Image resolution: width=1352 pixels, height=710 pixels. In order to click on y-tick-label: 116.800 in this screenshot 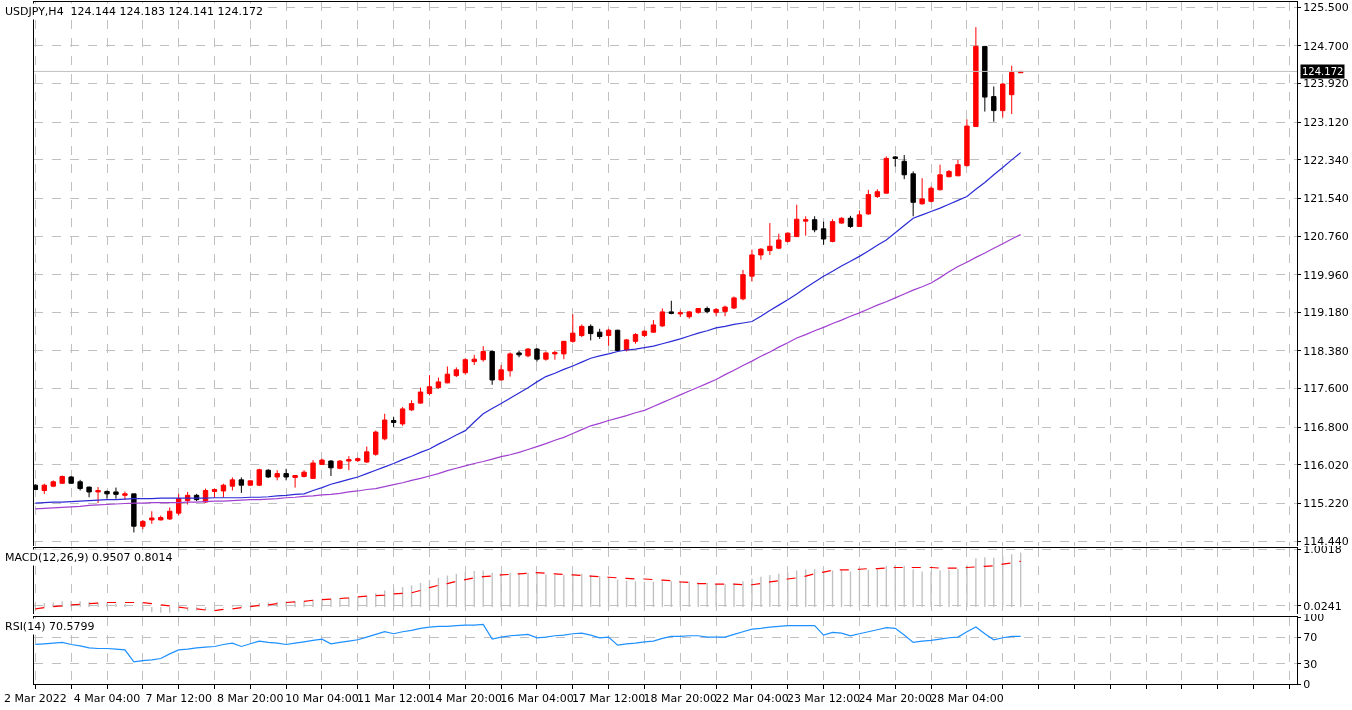, I will do `click(1326, 428)`.